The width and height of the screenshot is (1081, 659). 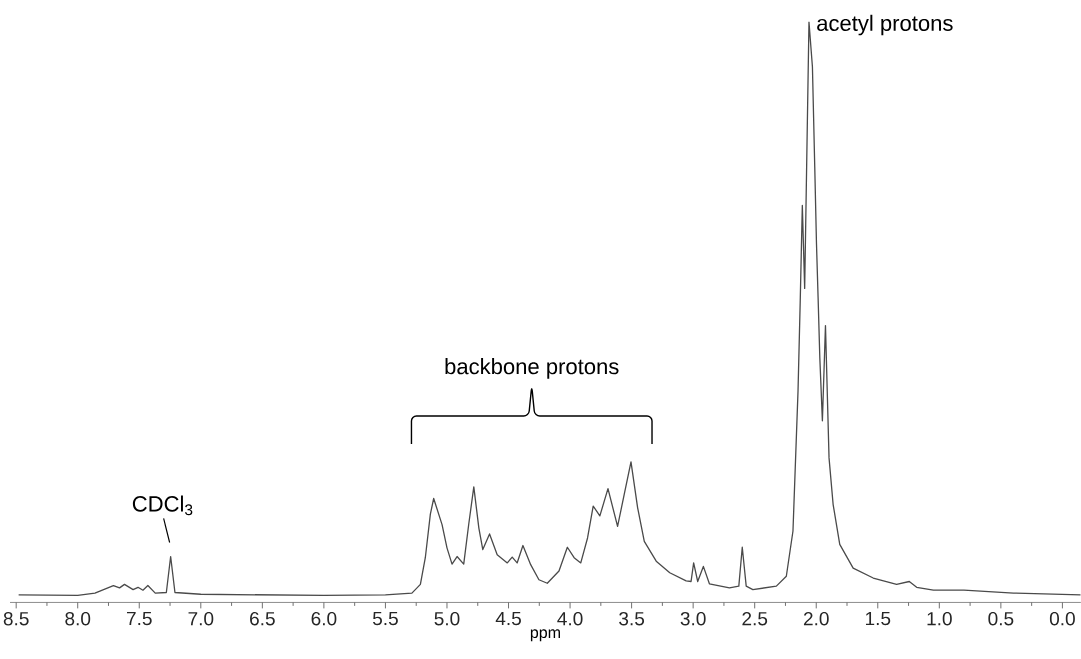 What do you see at coordinates (324, 619) in the screenshot?
I see `x-tick-label: 6.0` at bounding box center [324, 619].